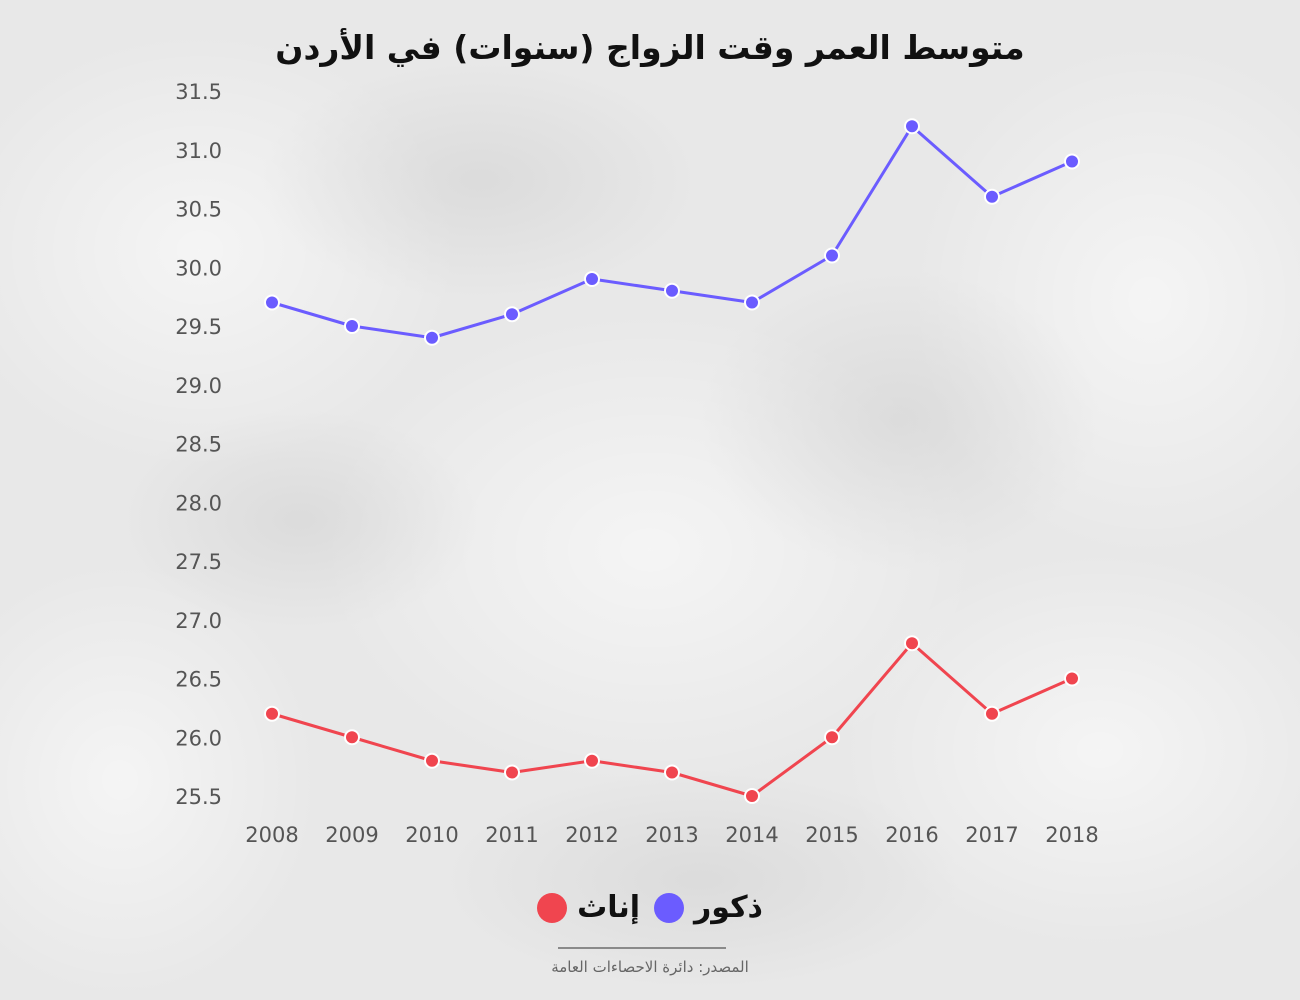 This screenshot has height=1000, width=1300. Describe the element at coordinates (991, 835) in the screenshot. I see `x-tick-label: 2017` at that location.